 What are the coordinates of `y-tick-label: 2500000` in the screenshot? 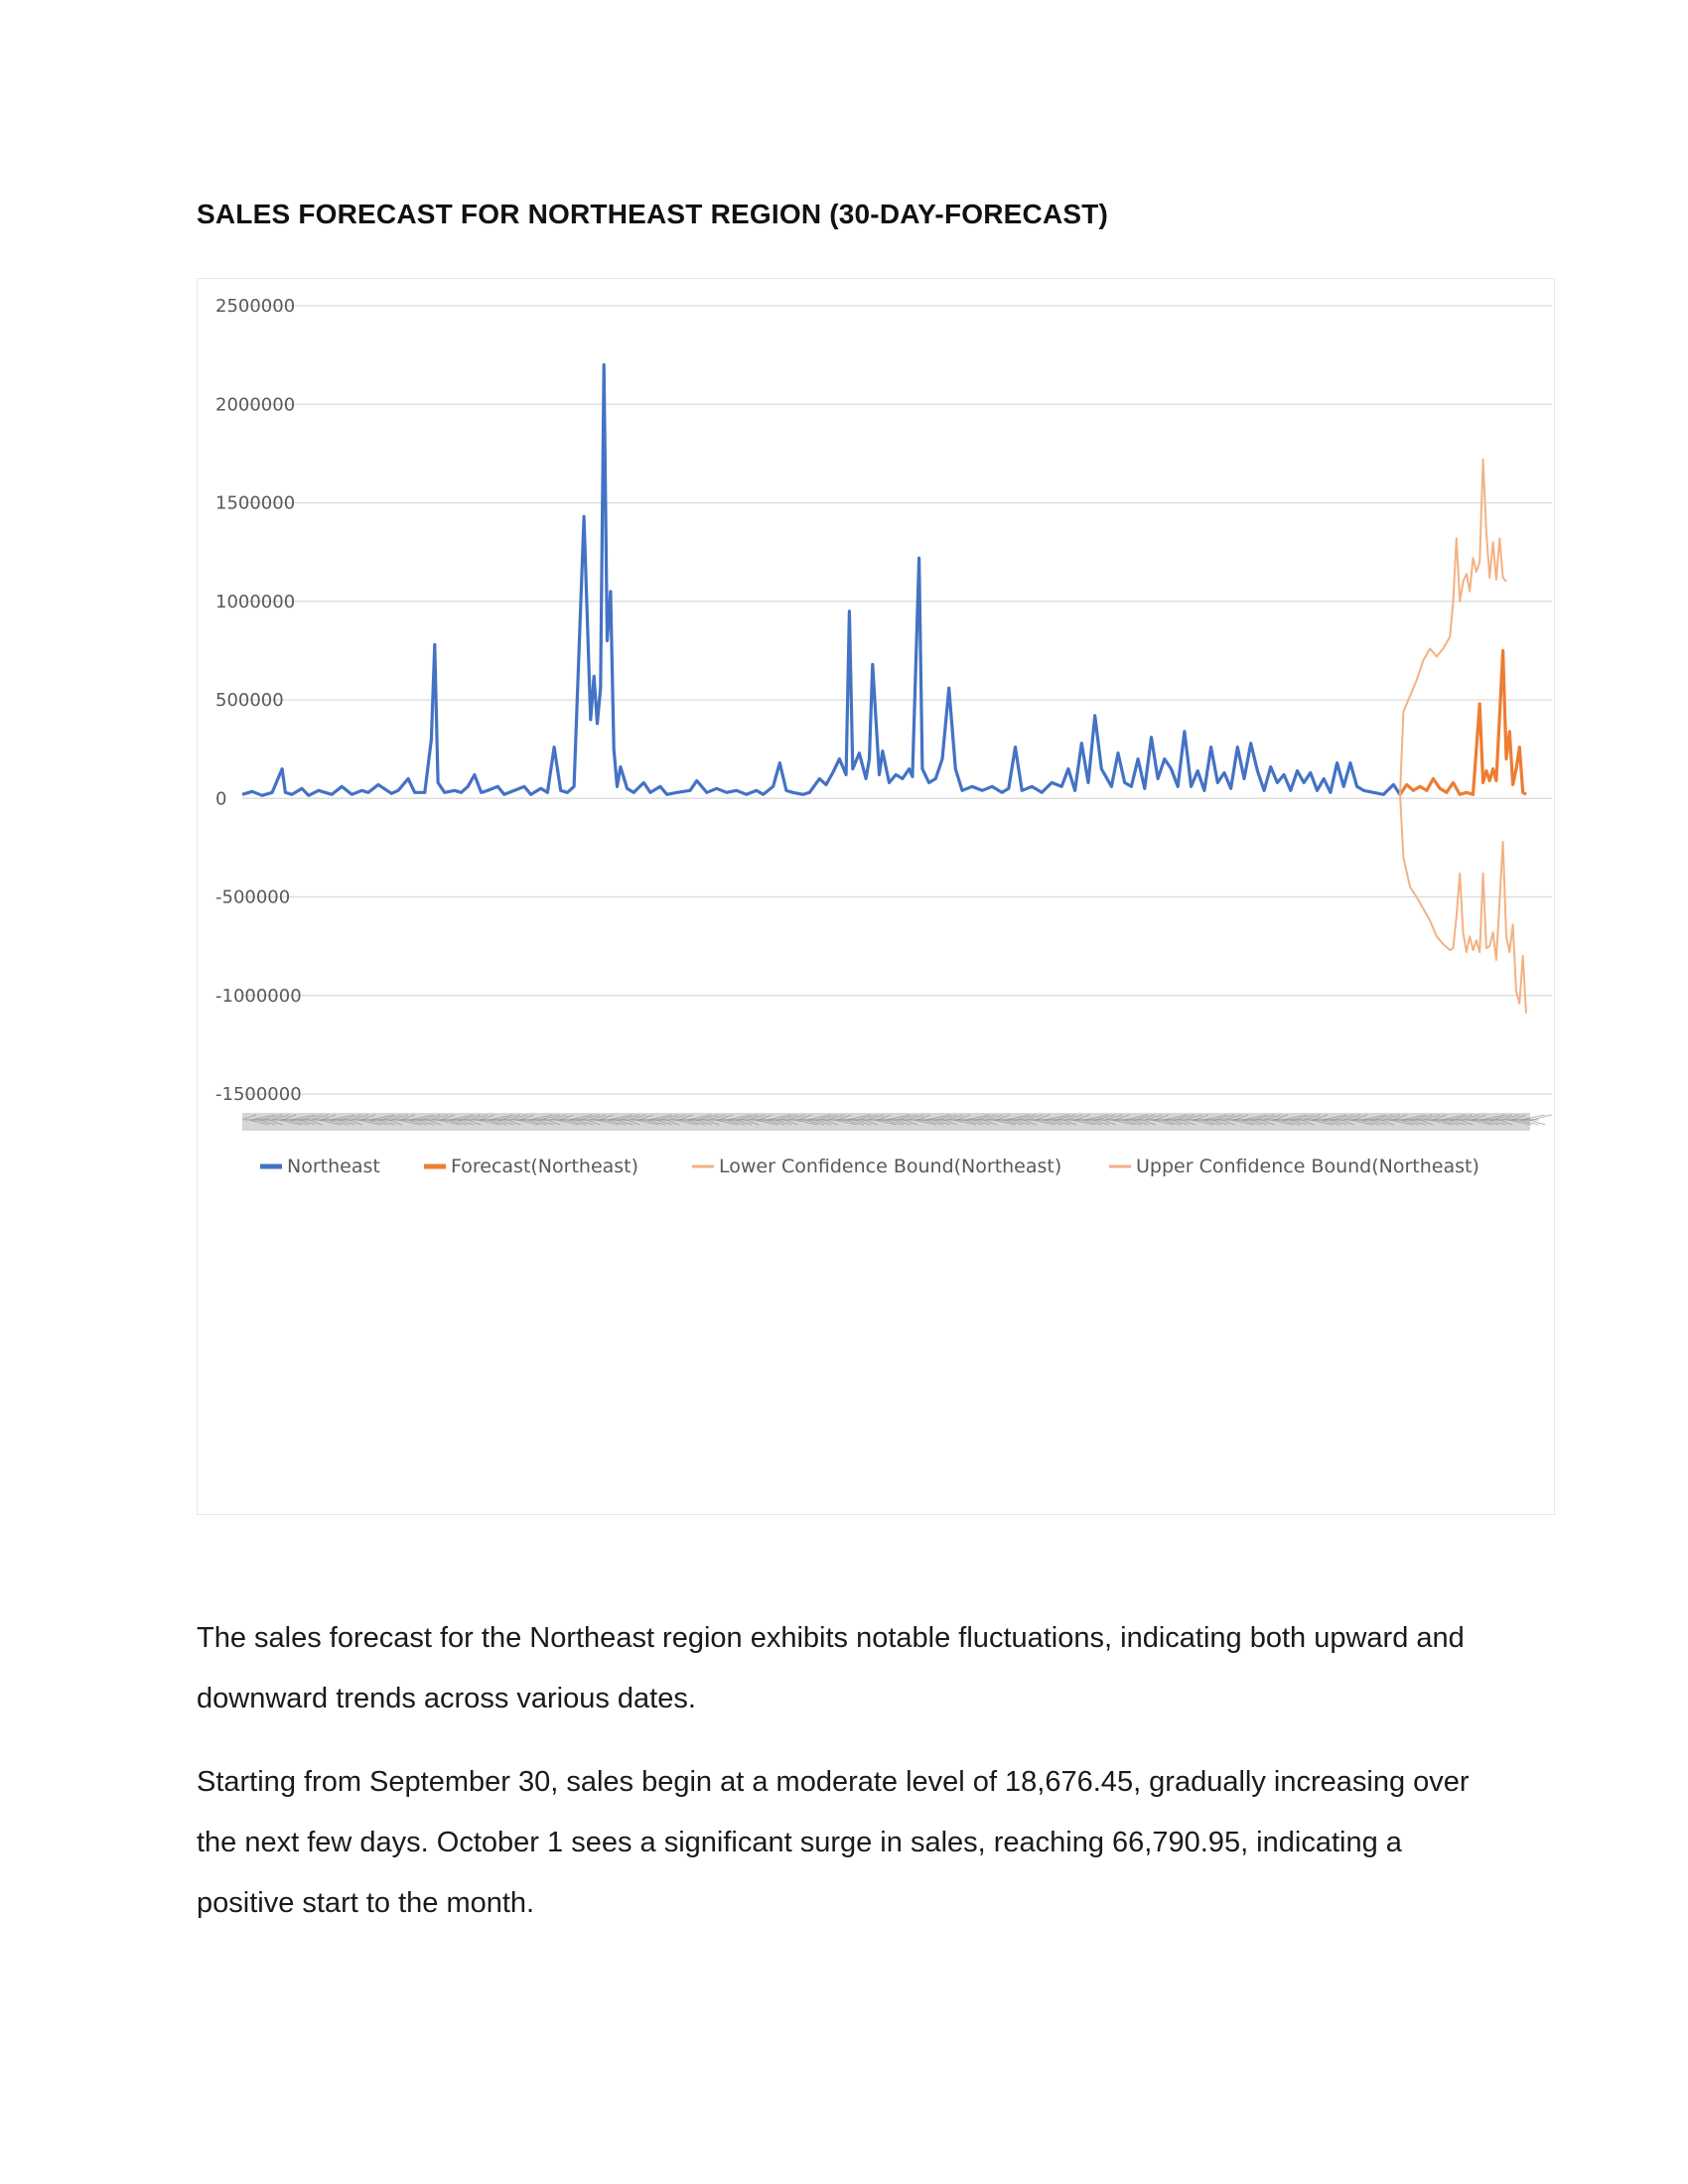 It's located at (255, 306).